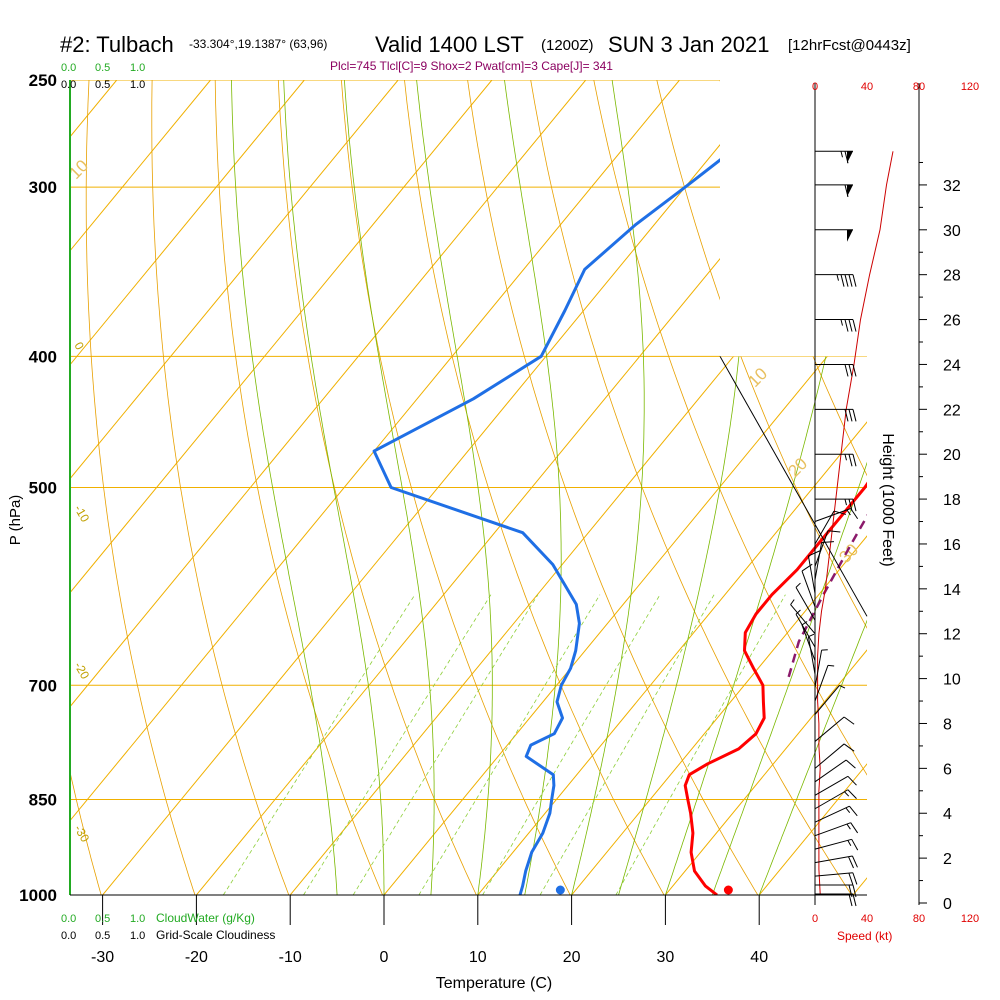  I want to click on height-tick-18: 18, so click(952, 500).